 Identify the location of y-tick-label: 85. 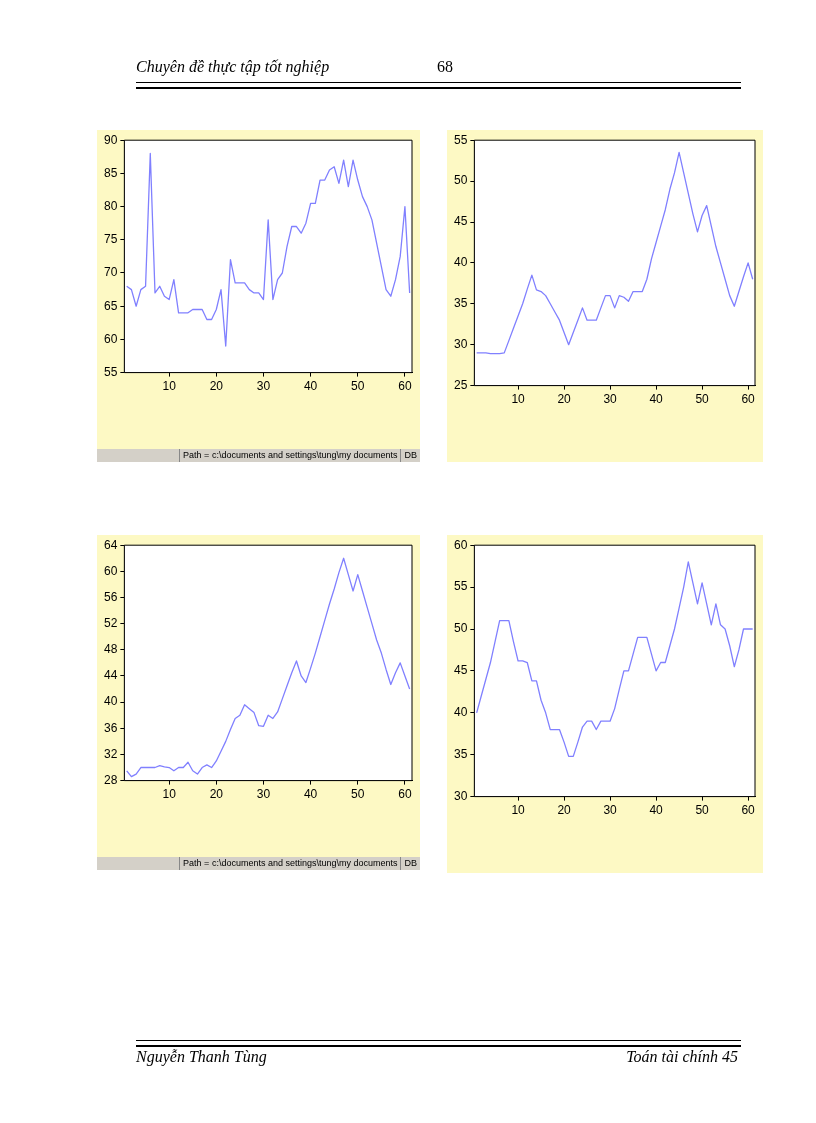
(110, 172).